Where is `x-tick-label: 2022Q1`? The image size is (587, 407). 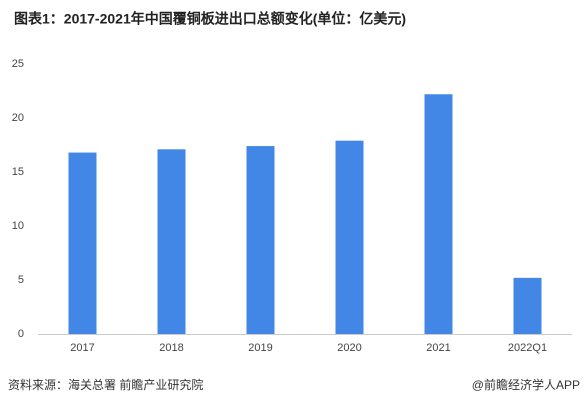
x-tick-label: 2022Q1 is located at coordinates (527, 348).